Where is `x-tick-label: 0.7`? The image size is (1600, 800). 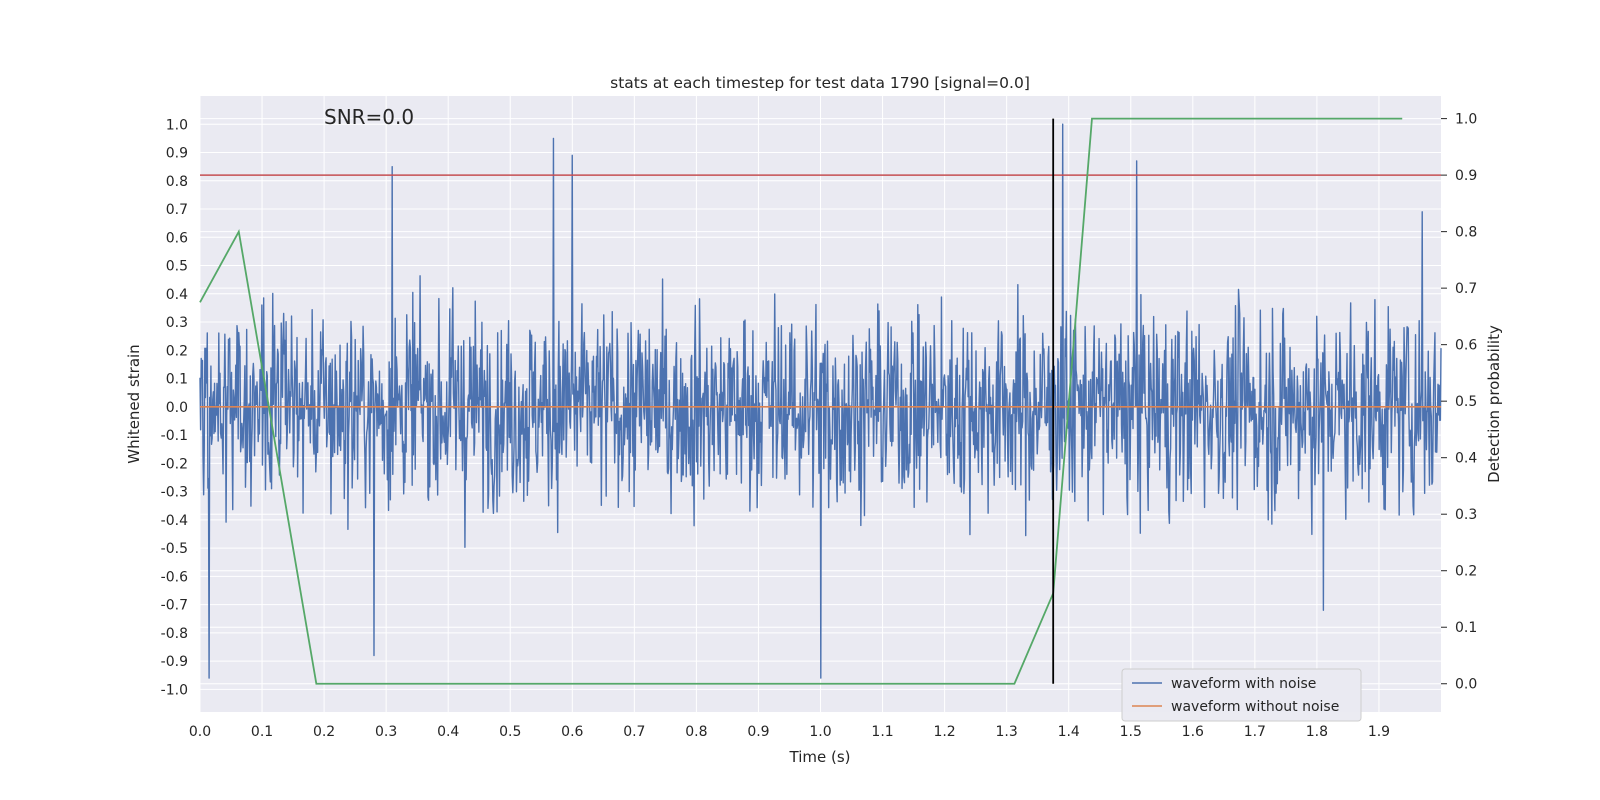
x-tick-label: 0.7 is located at coordinates (634, 732).